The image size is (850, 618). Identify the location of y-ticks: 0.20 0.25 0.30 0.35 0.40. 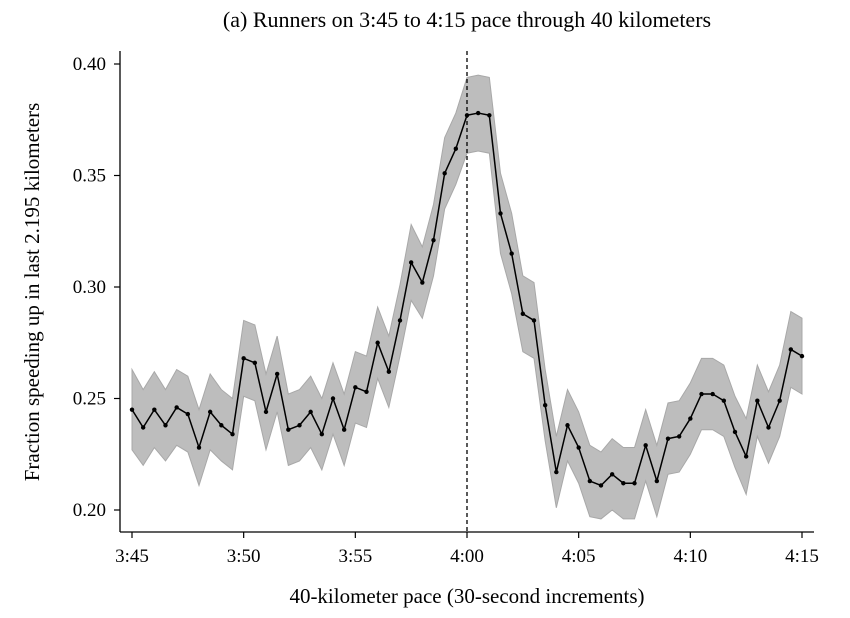
(96, 287).